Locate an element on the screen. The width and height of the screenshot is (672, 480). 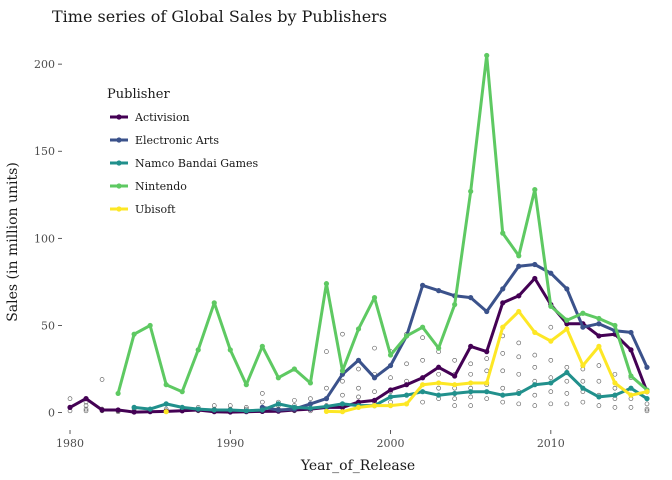
y-axis-title: Sales (in million units) is located at coordinates (13, 242).